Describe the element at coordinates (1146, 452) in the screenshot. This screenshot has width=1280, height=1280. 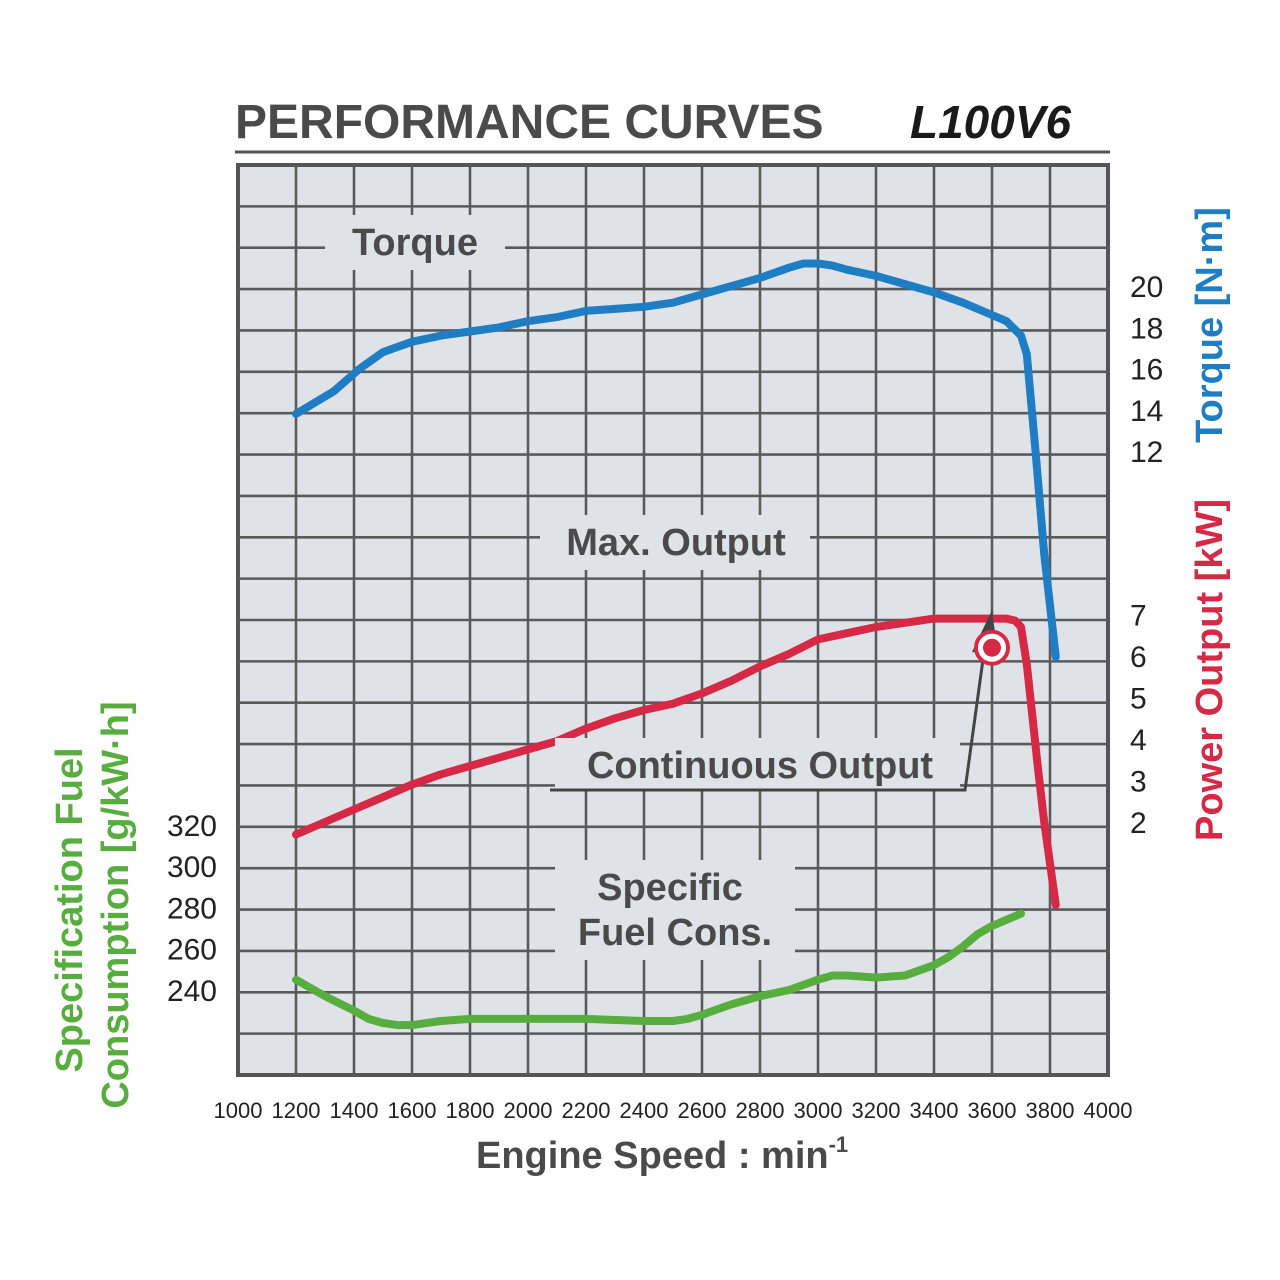
I see `torque-tick-label: 12` at that location.